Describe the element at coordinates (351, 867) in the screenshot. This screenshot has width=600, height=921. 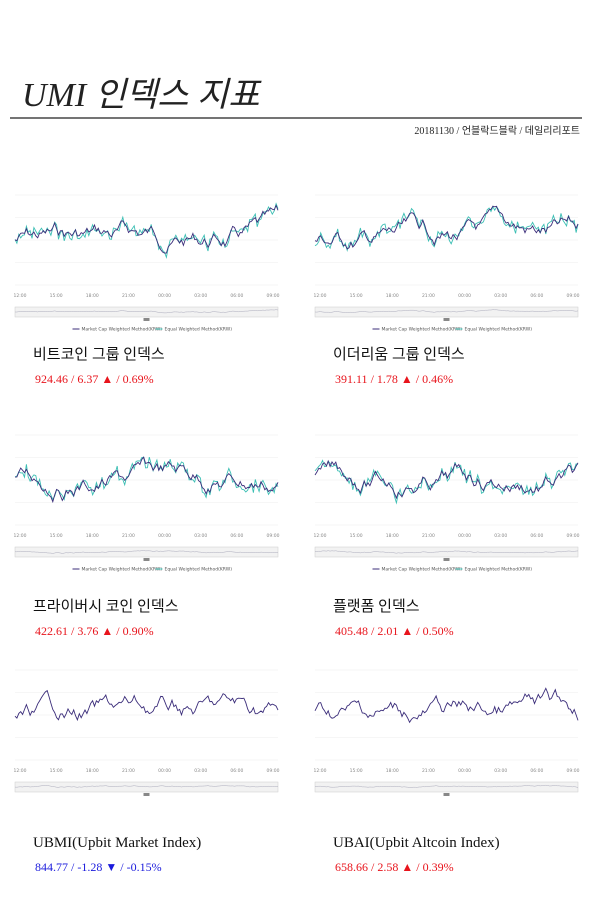
I see `index-value: 658.66` at that location.